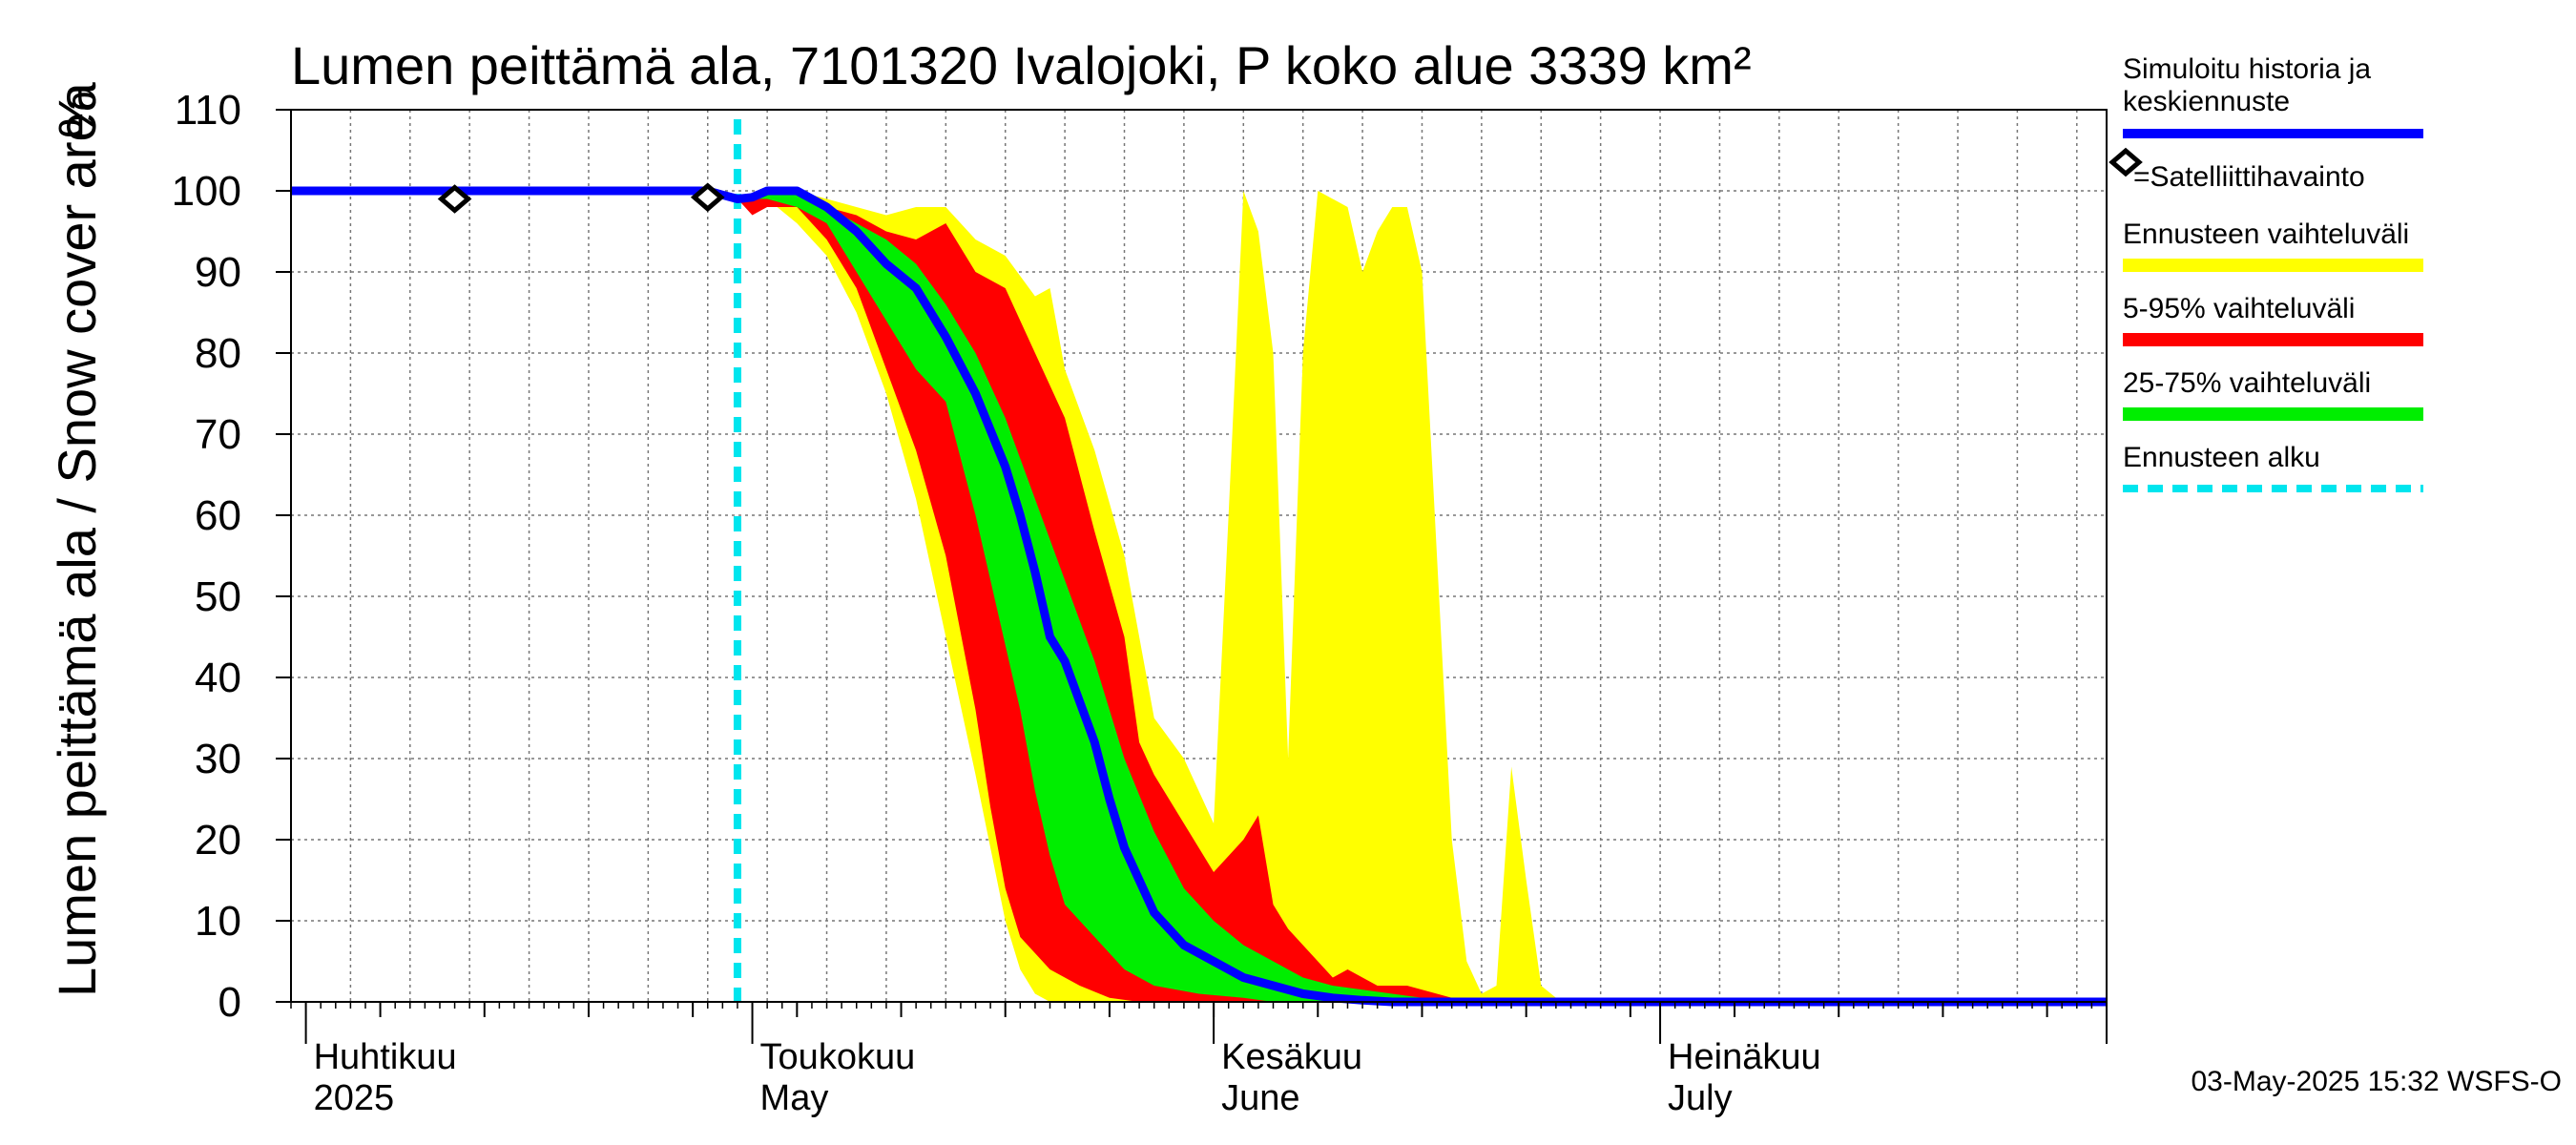  What do you see at coordinates (2221, 458) in the screenshot?
I see `legend-label-forecast-start: Ennusteen alku` at bounding box center [2221, 458].